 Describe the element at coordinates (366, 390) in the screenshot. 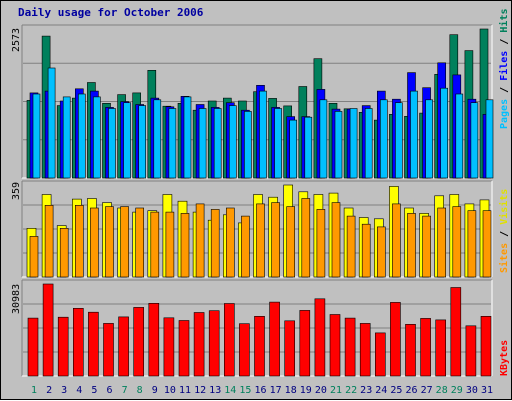

I see `x-tick-label-23: 23` at that location.